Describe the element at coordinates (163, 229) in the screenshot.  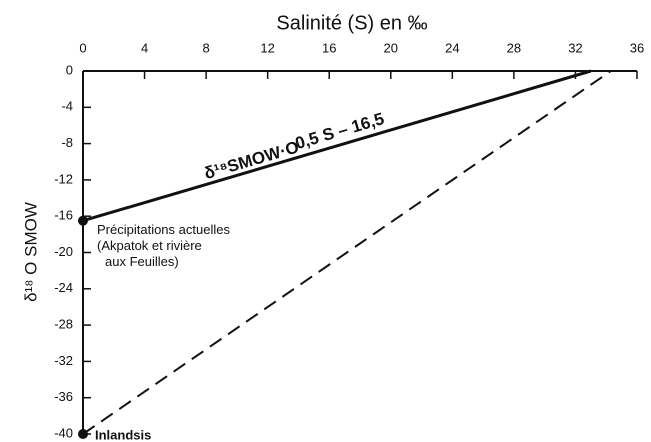
I see `point-label: Précipitations actuelles` at that location.